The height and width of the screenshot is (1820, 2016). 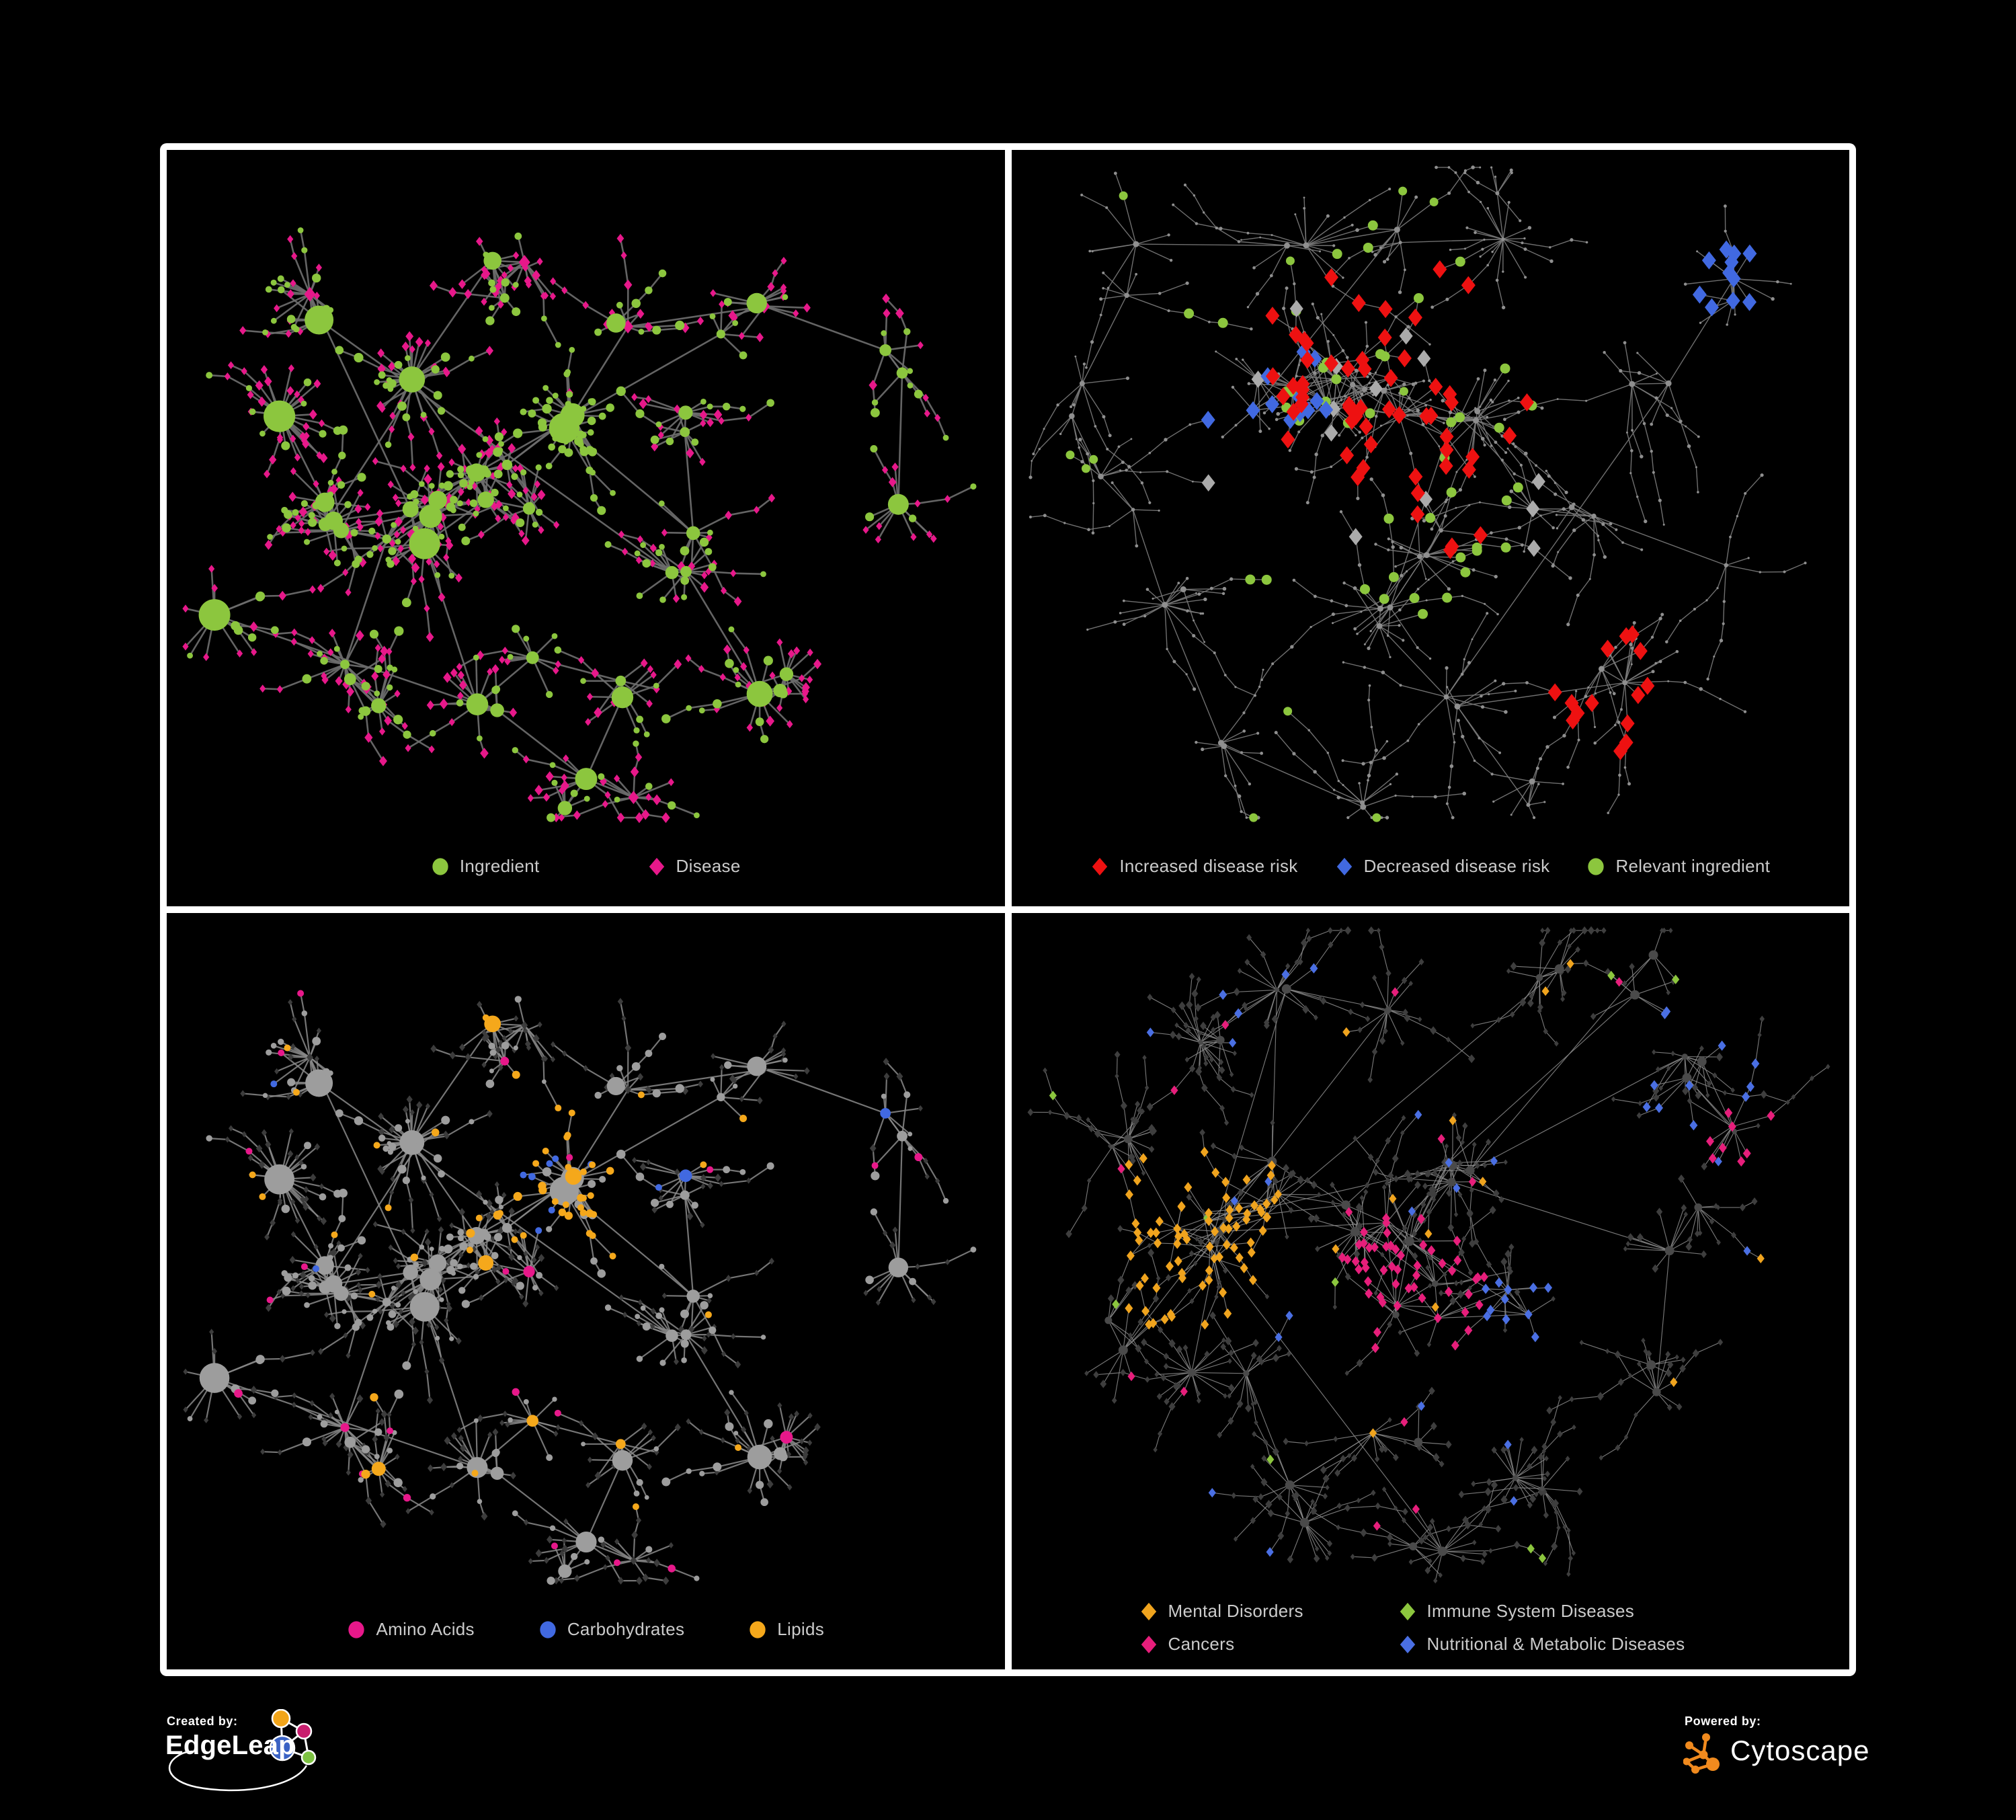 What do you see at coordinates (626, 1629) in the screenshot?
I see `legend-label: Carbohydrates` at bounding box center [626, 1629].